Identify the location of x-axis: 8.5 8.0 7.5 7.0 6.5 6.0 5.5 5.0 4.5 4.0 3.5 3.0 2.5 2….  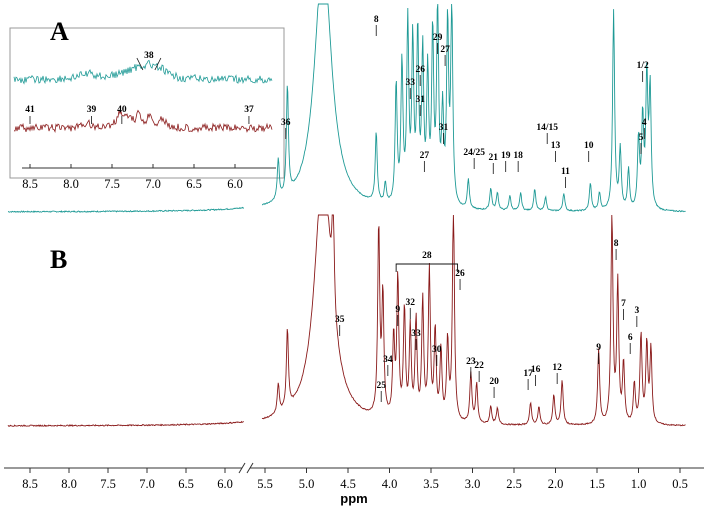
(354, 476).